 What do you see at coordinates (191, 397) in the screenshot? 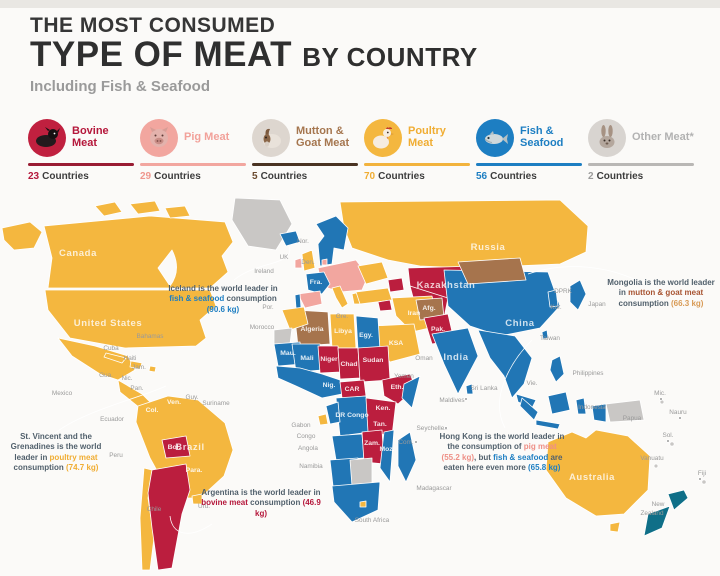
I see `map-label: Guy.` at bounding box center [191, 397].